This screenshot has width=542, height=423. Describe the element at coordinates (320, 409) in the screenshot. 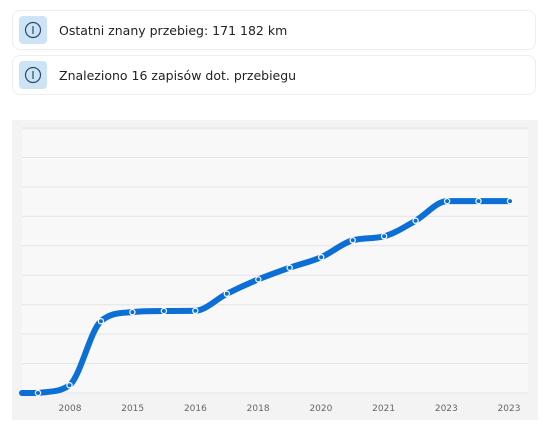

I see `x-tick-label: 2020` at that location.